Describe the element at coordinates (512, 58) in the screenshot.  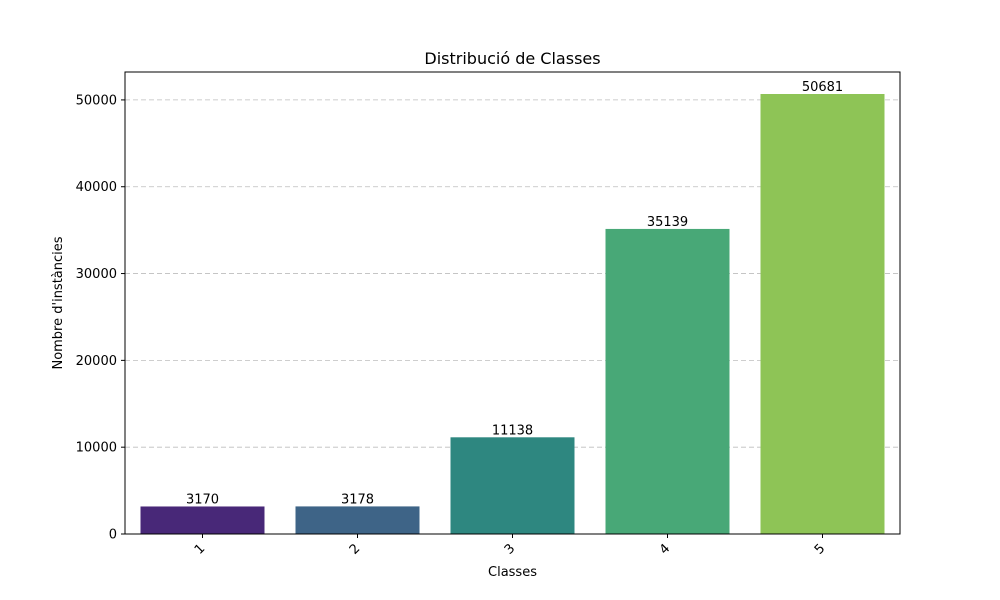
I see `chart-title: Distribució de Classes` at that location.